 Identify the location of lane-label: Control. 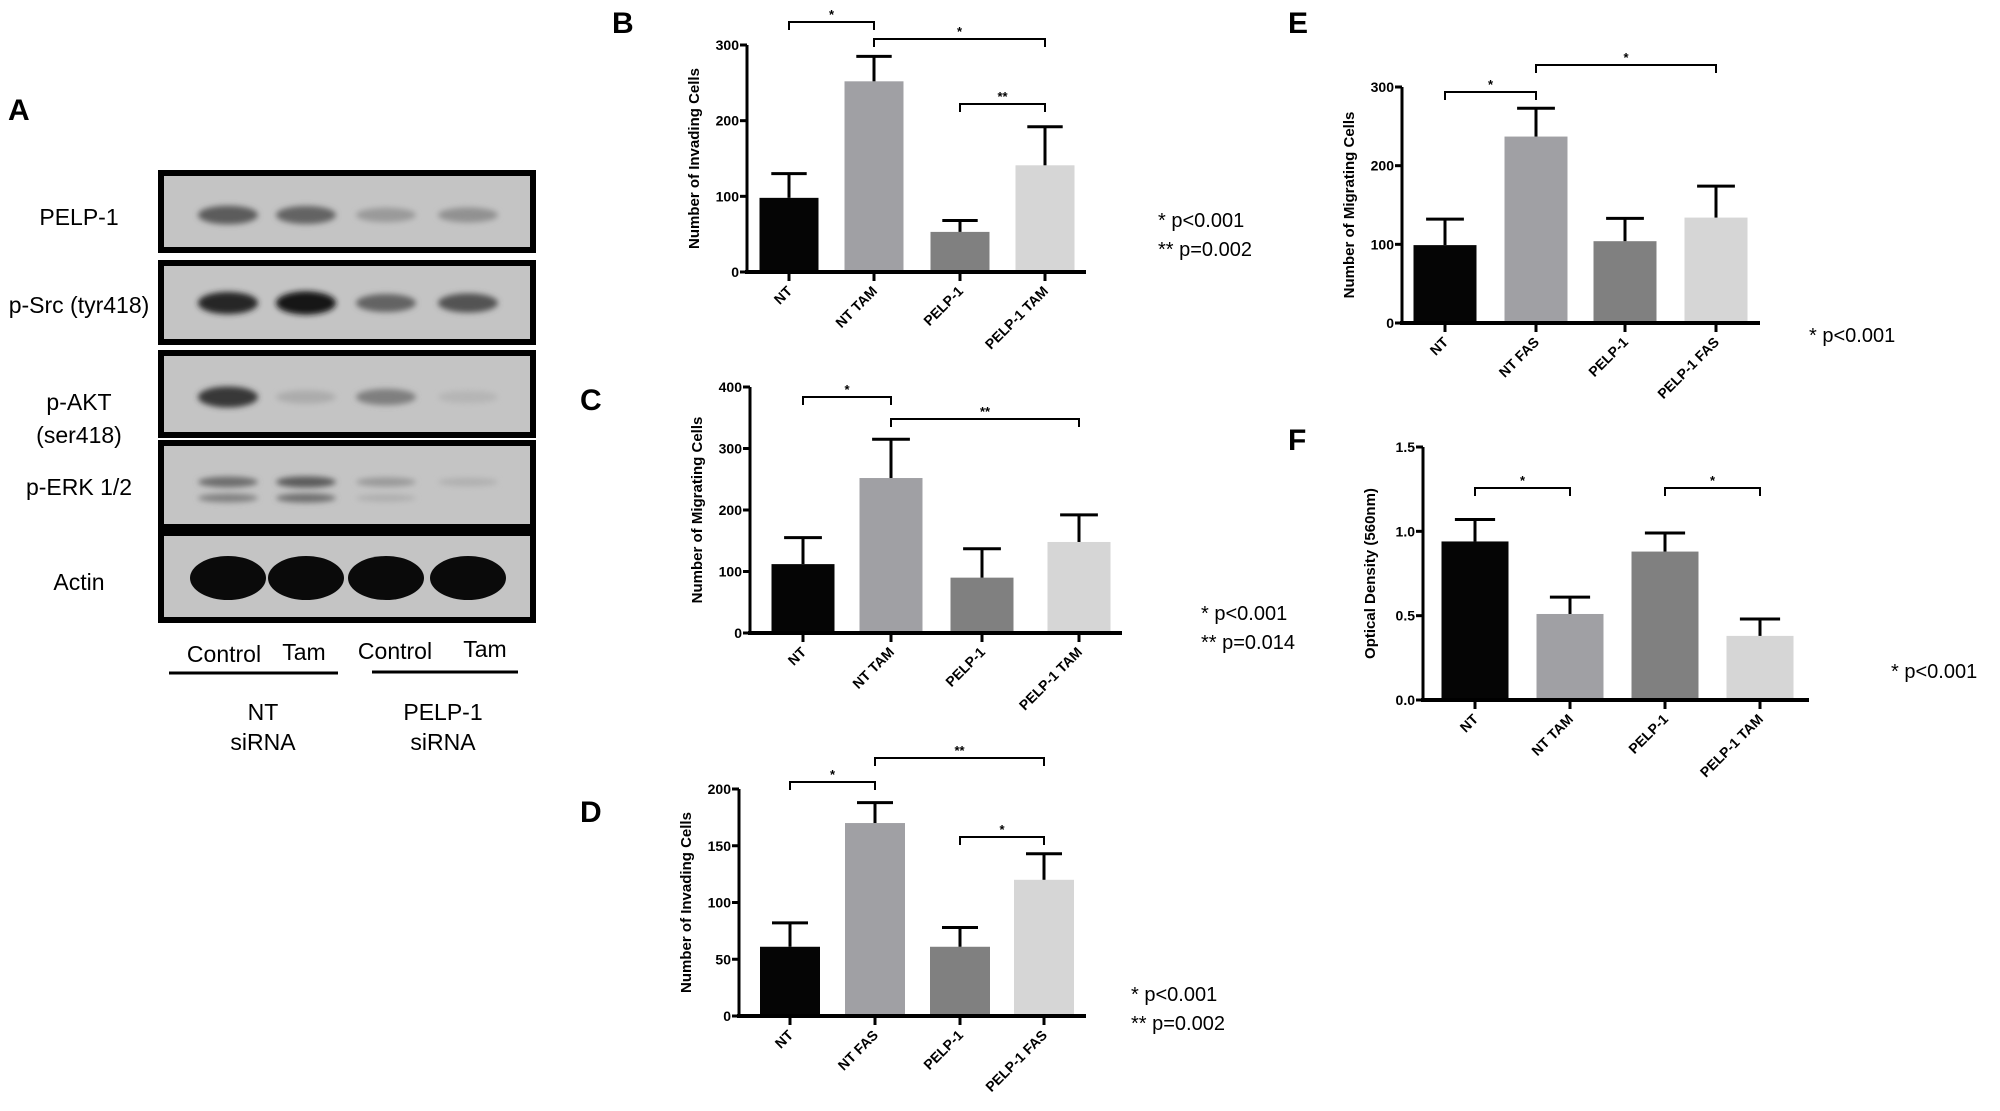
(224, 654).